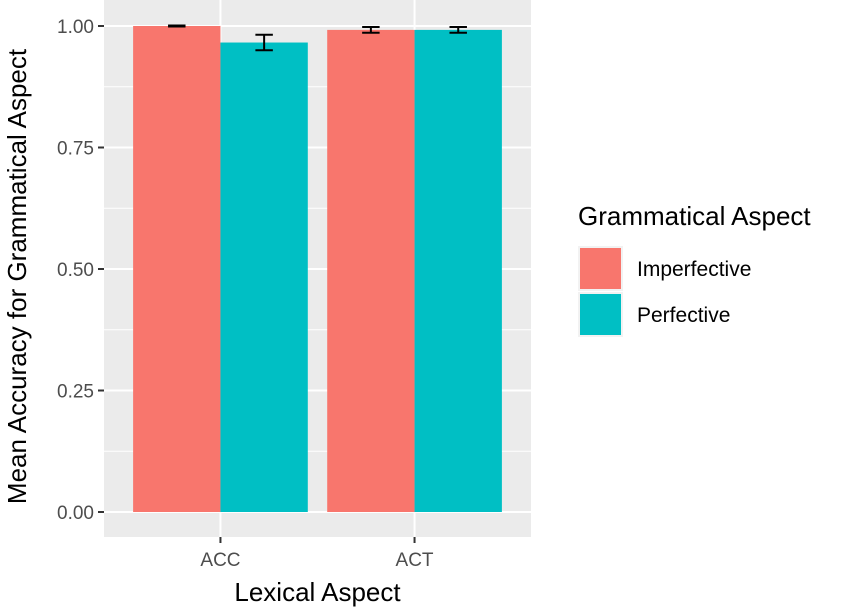 The height and width of the screenshot is (610, 851). Describe the element at coordinates (75, 513) in the screenshot. I see `y-tick-label: 0.00` at that location.